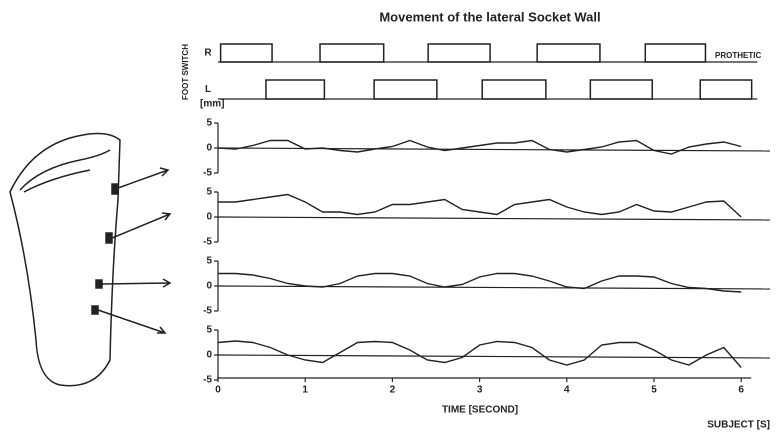 The width and height of the screenshot is (776, 434). What do you see at coordinates (654, 390) in the screenshot?
I see `x-tick-label: 5` at bounding box center [654, 390].